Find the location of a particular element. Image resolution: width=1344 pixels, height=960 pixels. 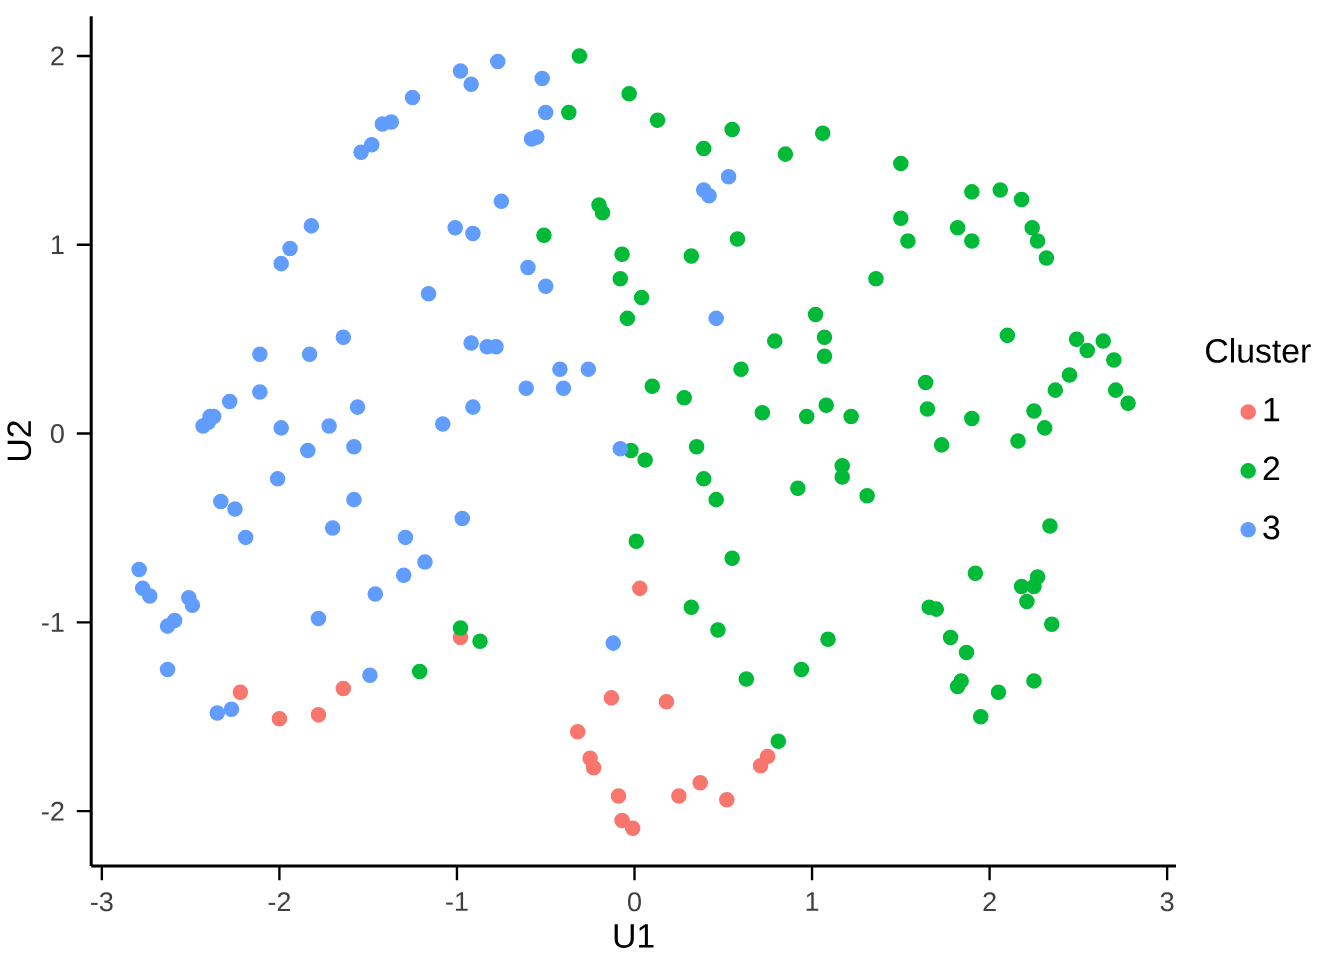

x-tick-label: 1 is located at coordinates (812, 901).